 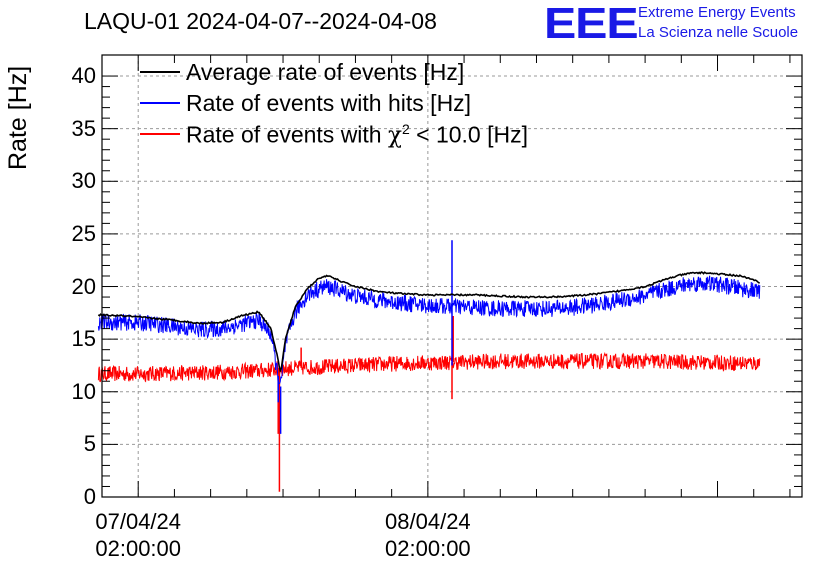 What do you see at coordinates (325, 72) in the screenshot?
I see `legend-label-average: Average rate of events [Hz]` at bounding box center [325, 72].